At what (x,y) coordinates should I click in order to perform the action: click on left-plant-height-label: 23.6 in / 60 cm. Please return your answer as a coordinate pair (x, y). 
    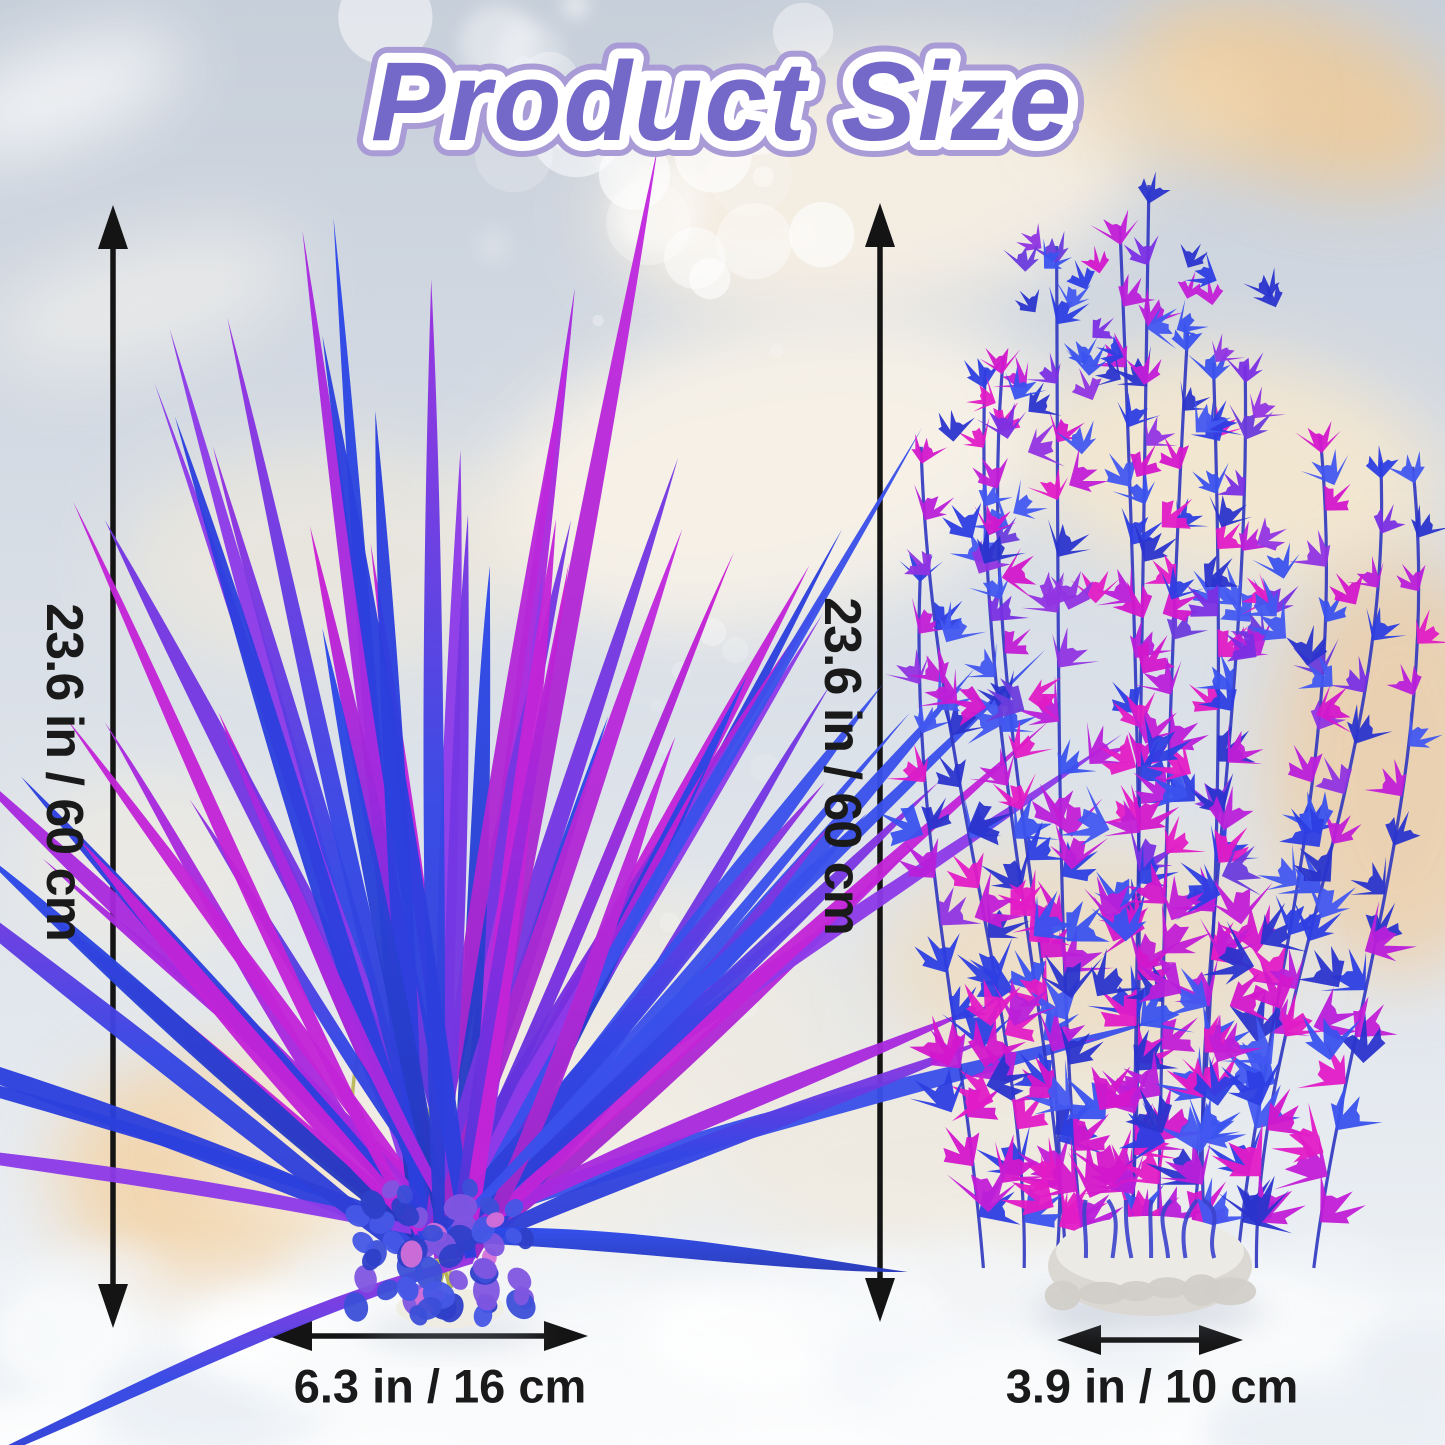
    Looking at the image, I should click on (64, 772).